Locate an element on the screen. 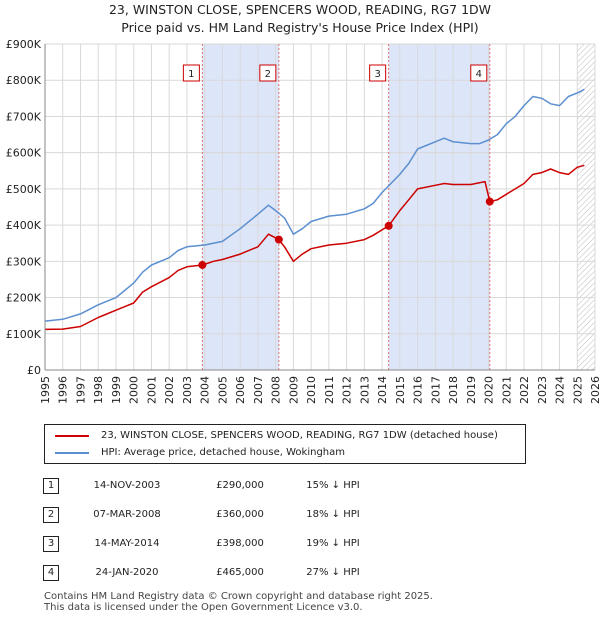 This screenshot has width=600, height=620. x-tick-label: 2021 is located at coordinates (506, 390).